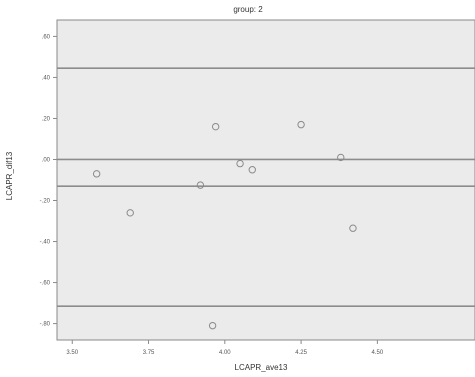  Describe the element at coordinates (225, 348) in the screenshot. I see `x-axis-ticks: 3.50 3.75 4.00 4.25 4.50` at that location.